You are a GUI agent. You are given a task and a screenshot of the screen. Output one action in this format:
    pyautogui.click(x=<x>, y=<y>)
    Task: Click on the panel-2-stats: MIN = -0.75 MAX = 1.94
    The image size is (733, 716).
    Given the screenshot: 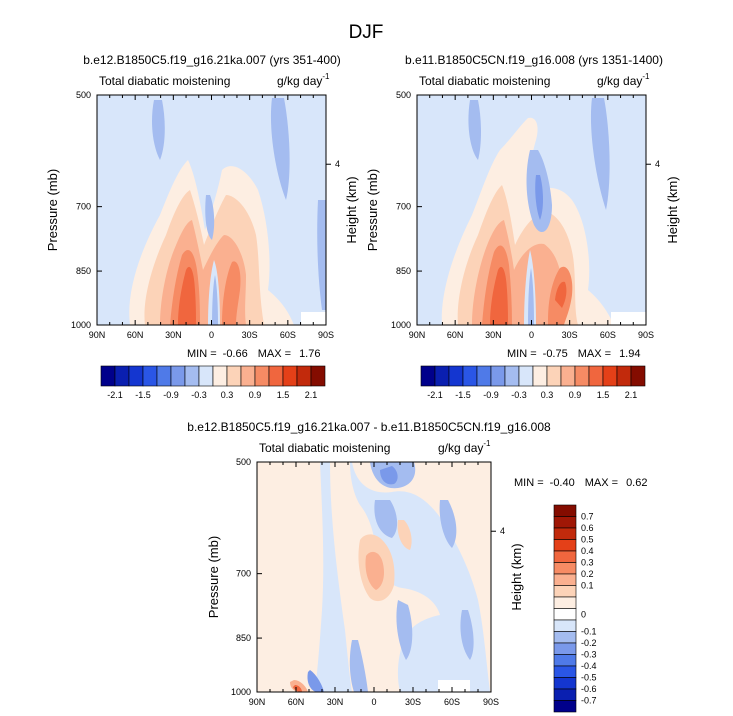 What is the action you would take?
    pyautogui.click(x=573, y=354)
    